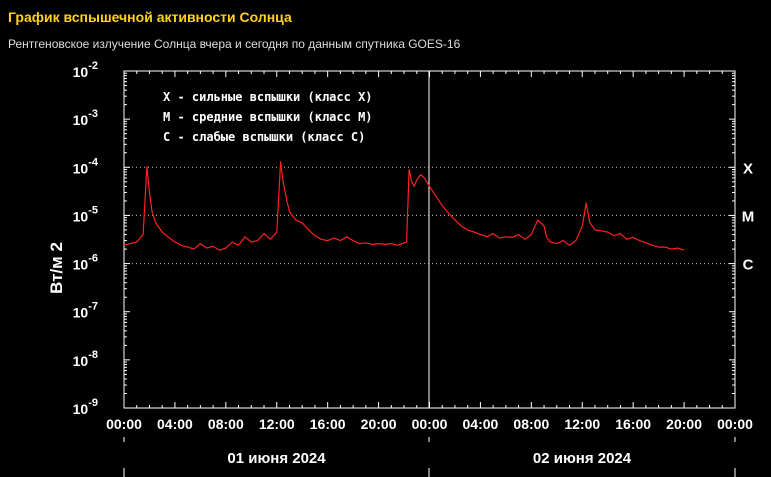  Describe the element at coordinates (150, 17) in the screenshot. I see `page-title: График вспышечной активности Солнца` at that location.